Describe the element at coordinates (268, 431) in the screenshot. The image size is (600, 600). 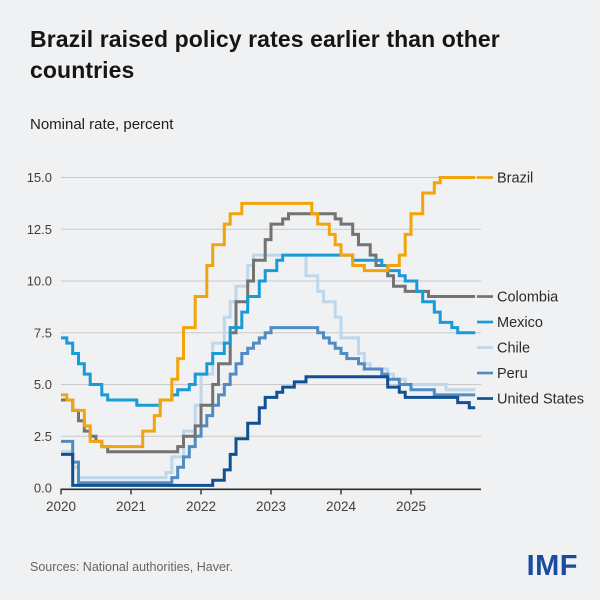
I see `series-line-united-states` at that location.